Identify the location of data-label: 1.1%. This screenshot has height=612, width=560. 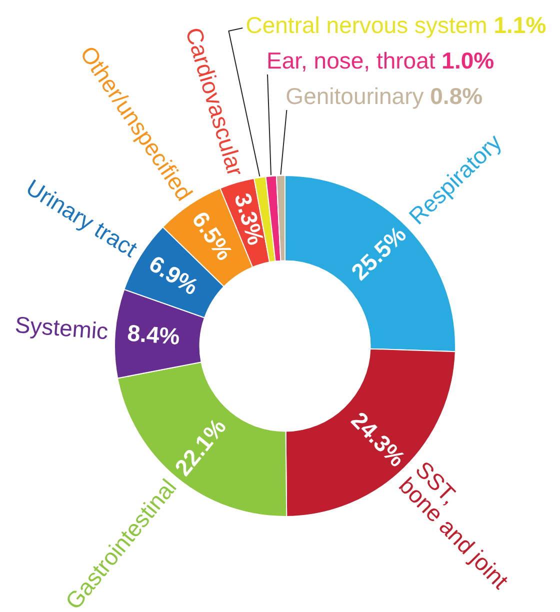
(520, 25).